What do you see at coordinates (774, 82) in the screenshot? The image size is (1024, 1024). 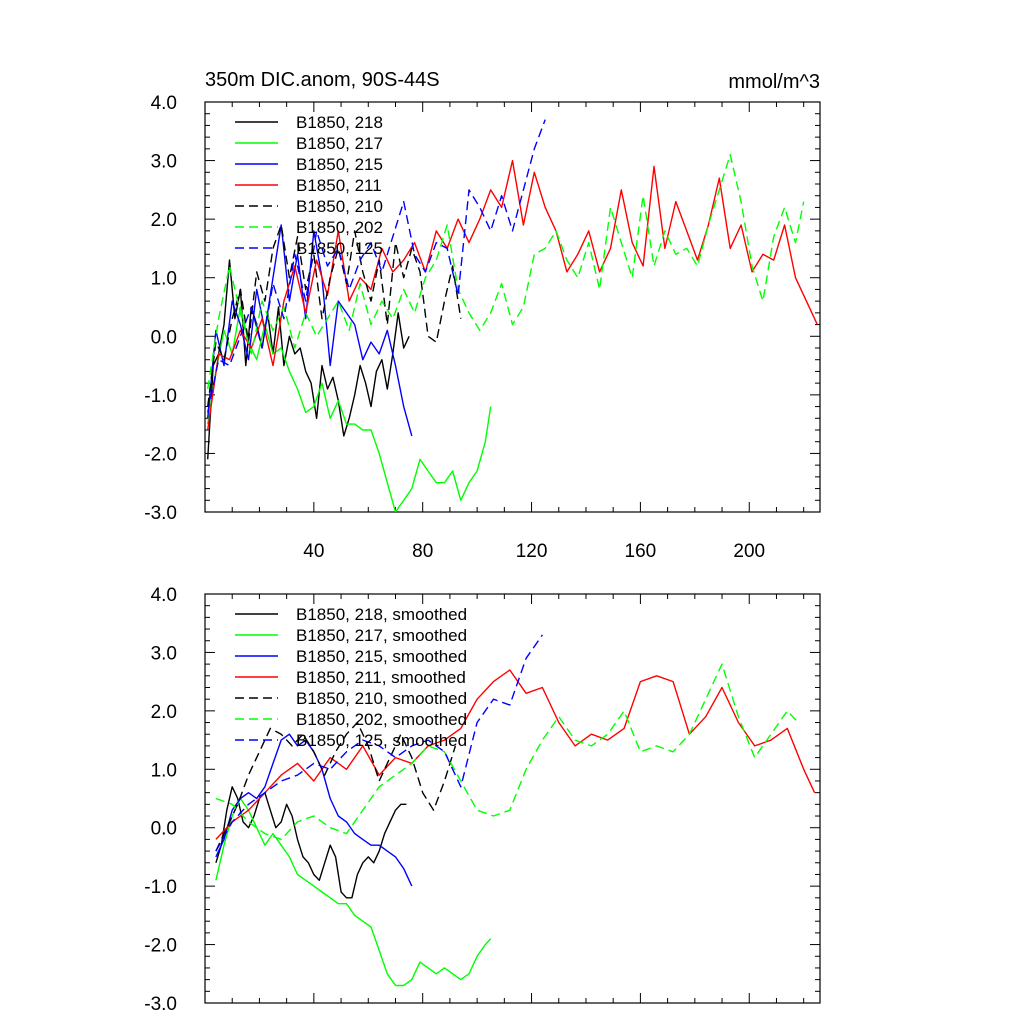 I see `top-units-label: mmol/m^3` at bounding box center [774, 82].